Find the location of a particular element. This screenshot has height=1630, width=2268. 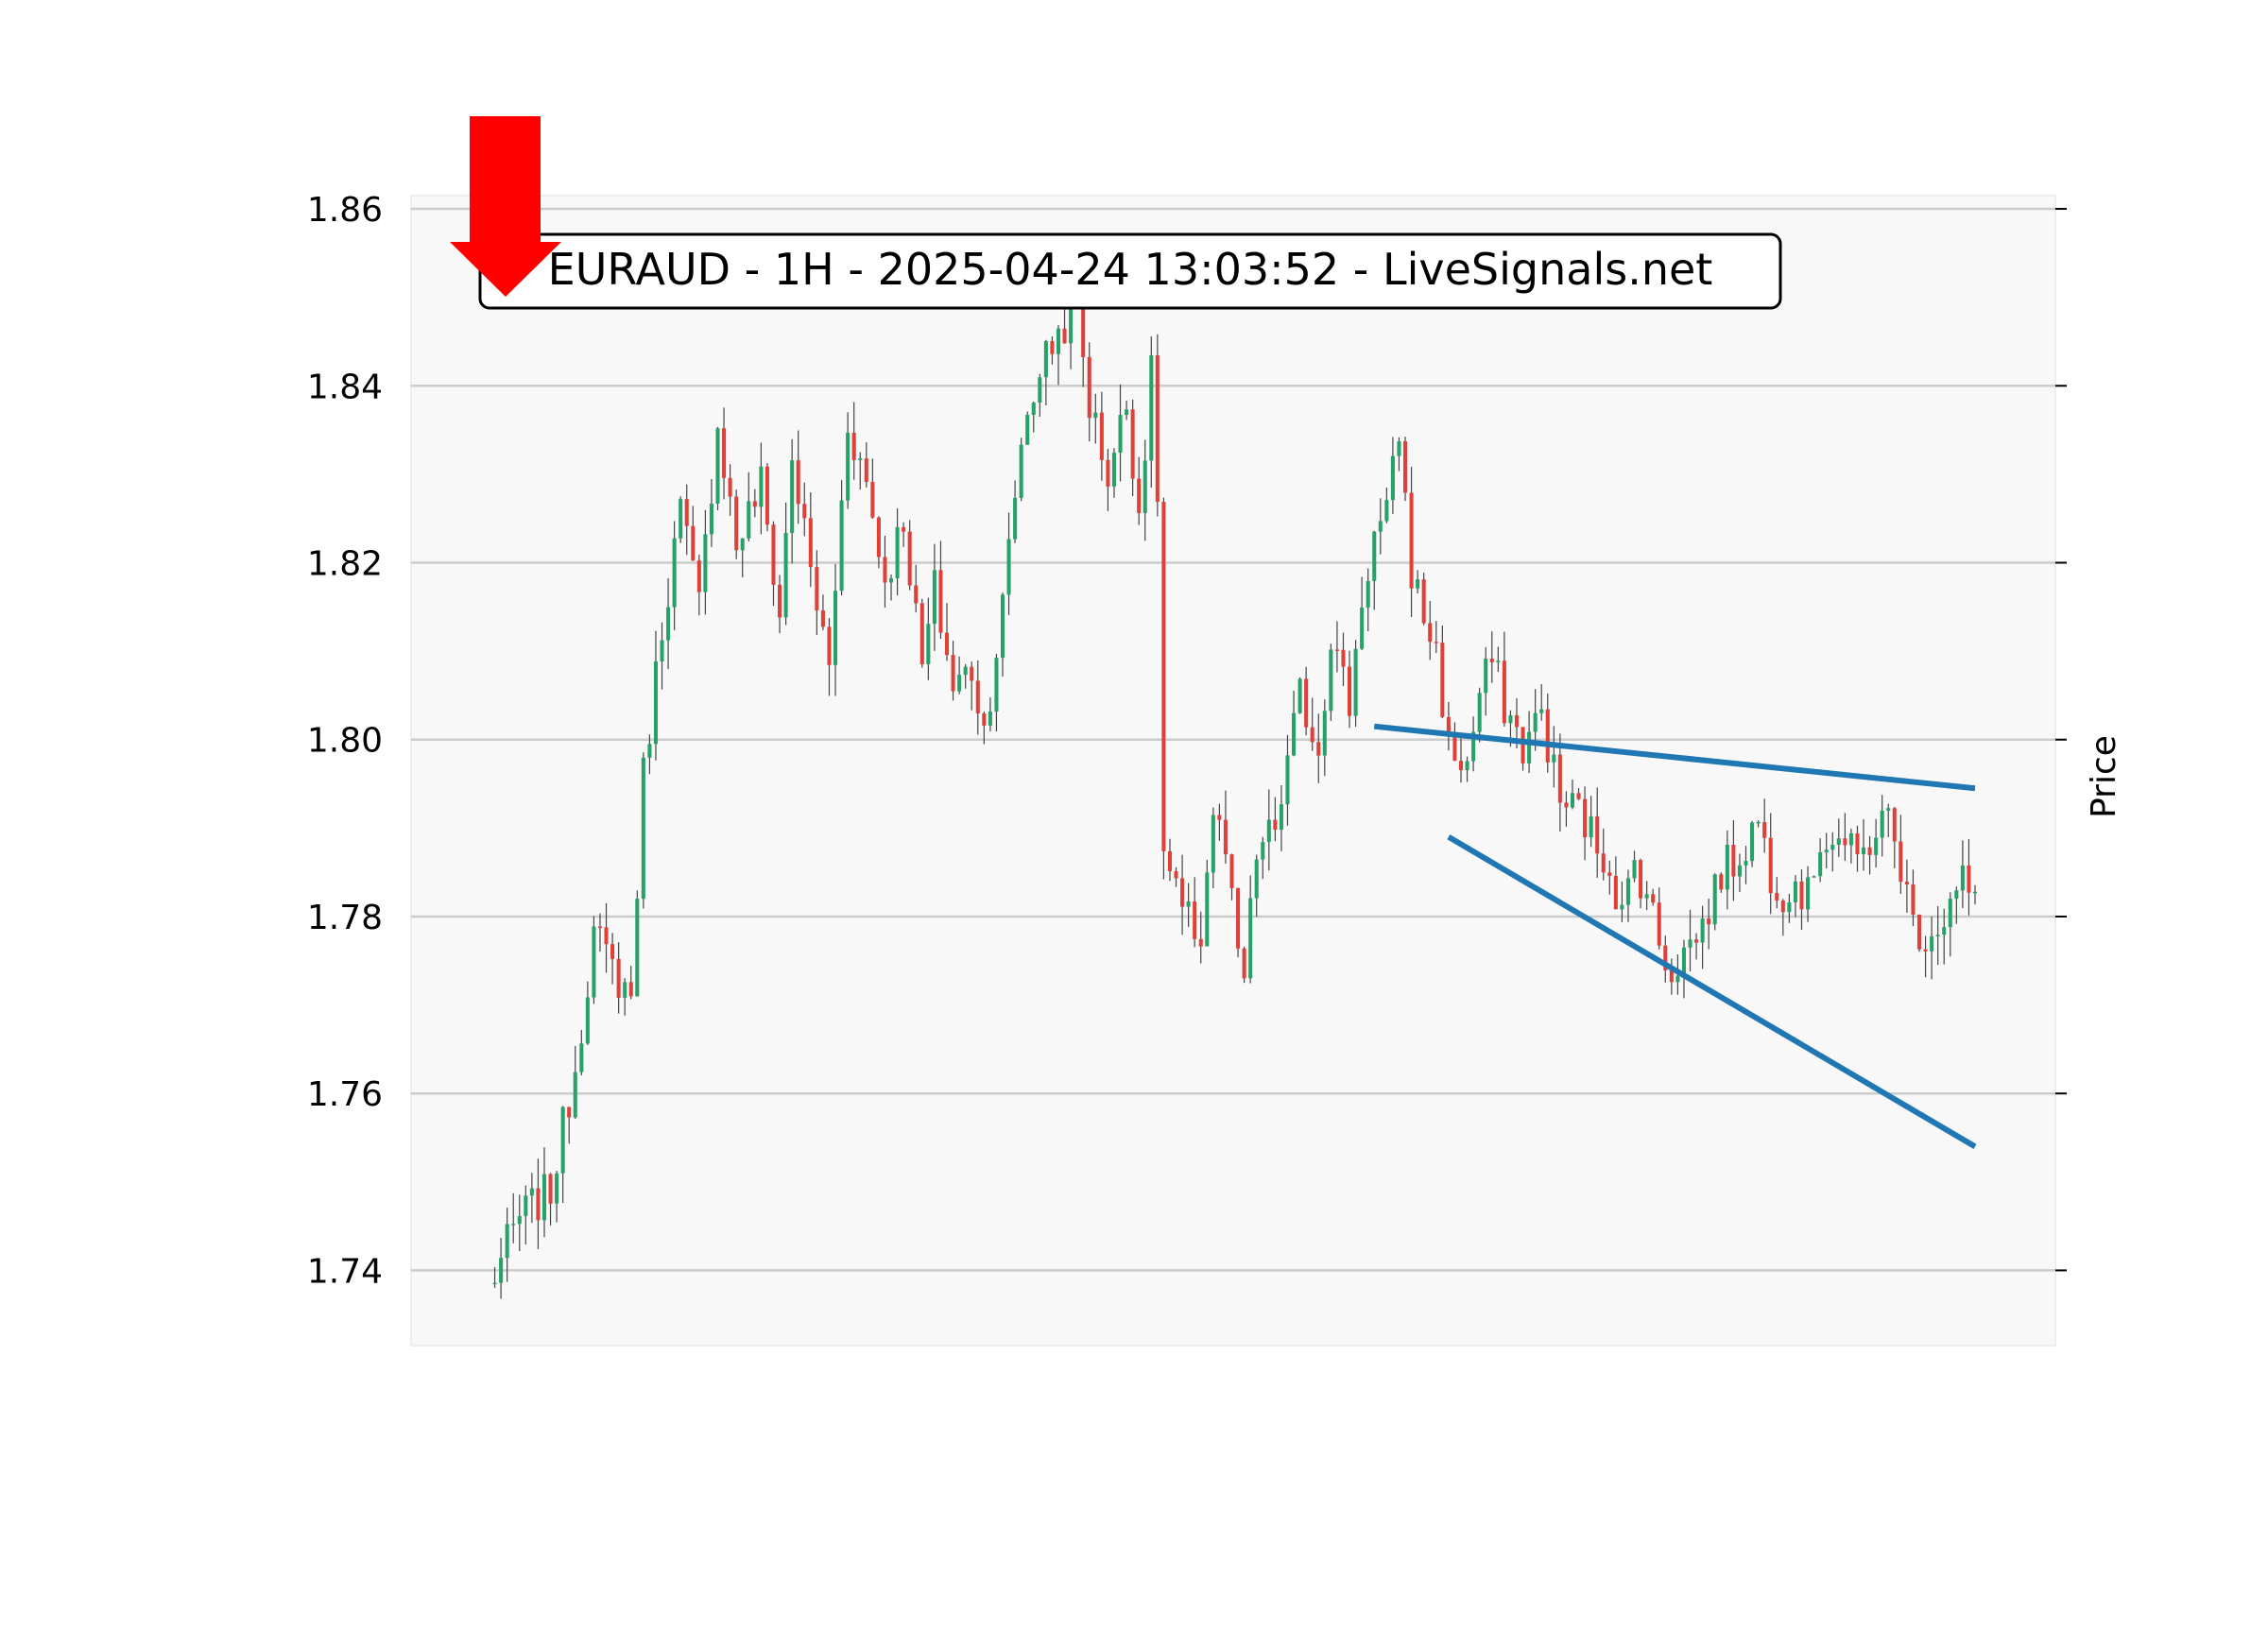

y-tick-label: 1.84 is located at coordinates (345, 387).